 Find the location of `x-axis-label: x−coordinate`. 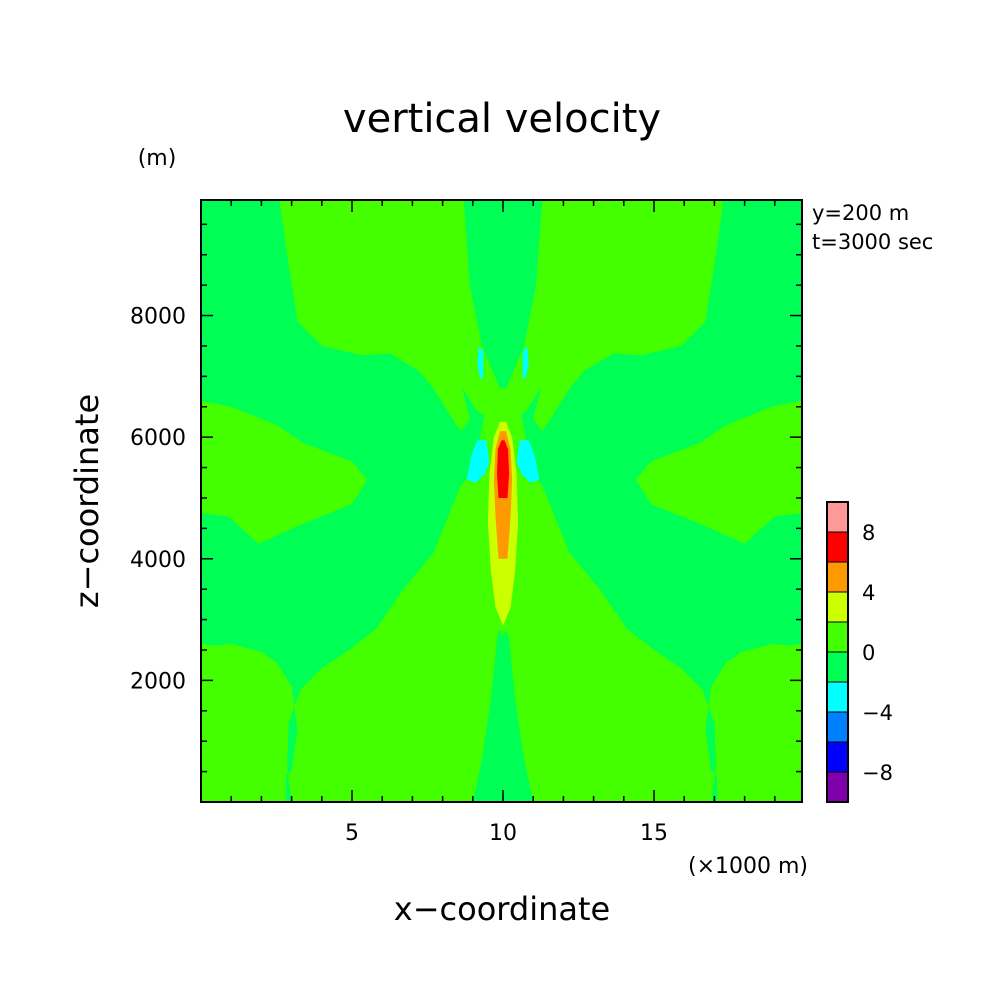

x-axis-label: x−coordinate is located at coordinates (502, 909).